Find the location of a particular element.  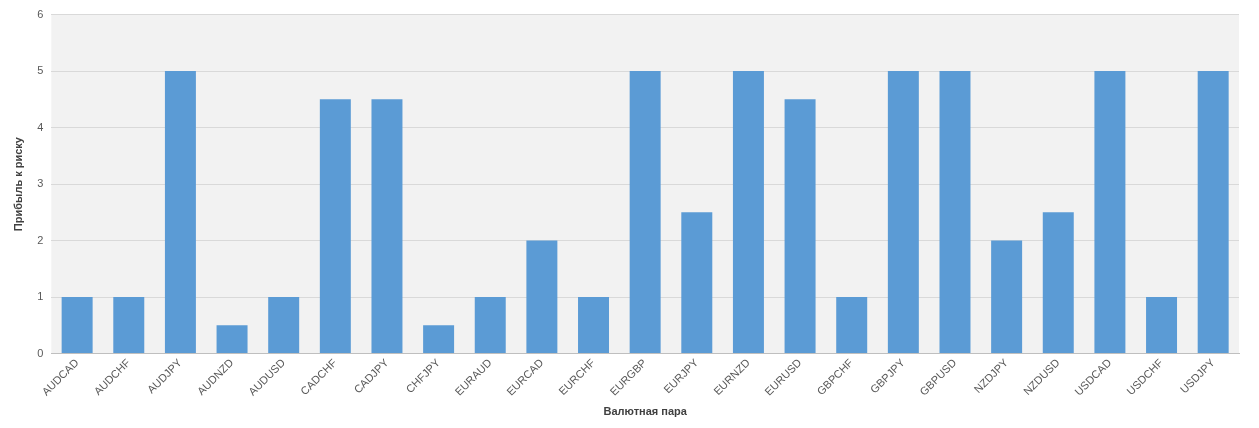

y-tick-label: 4 is located at coordinates (40, 126).